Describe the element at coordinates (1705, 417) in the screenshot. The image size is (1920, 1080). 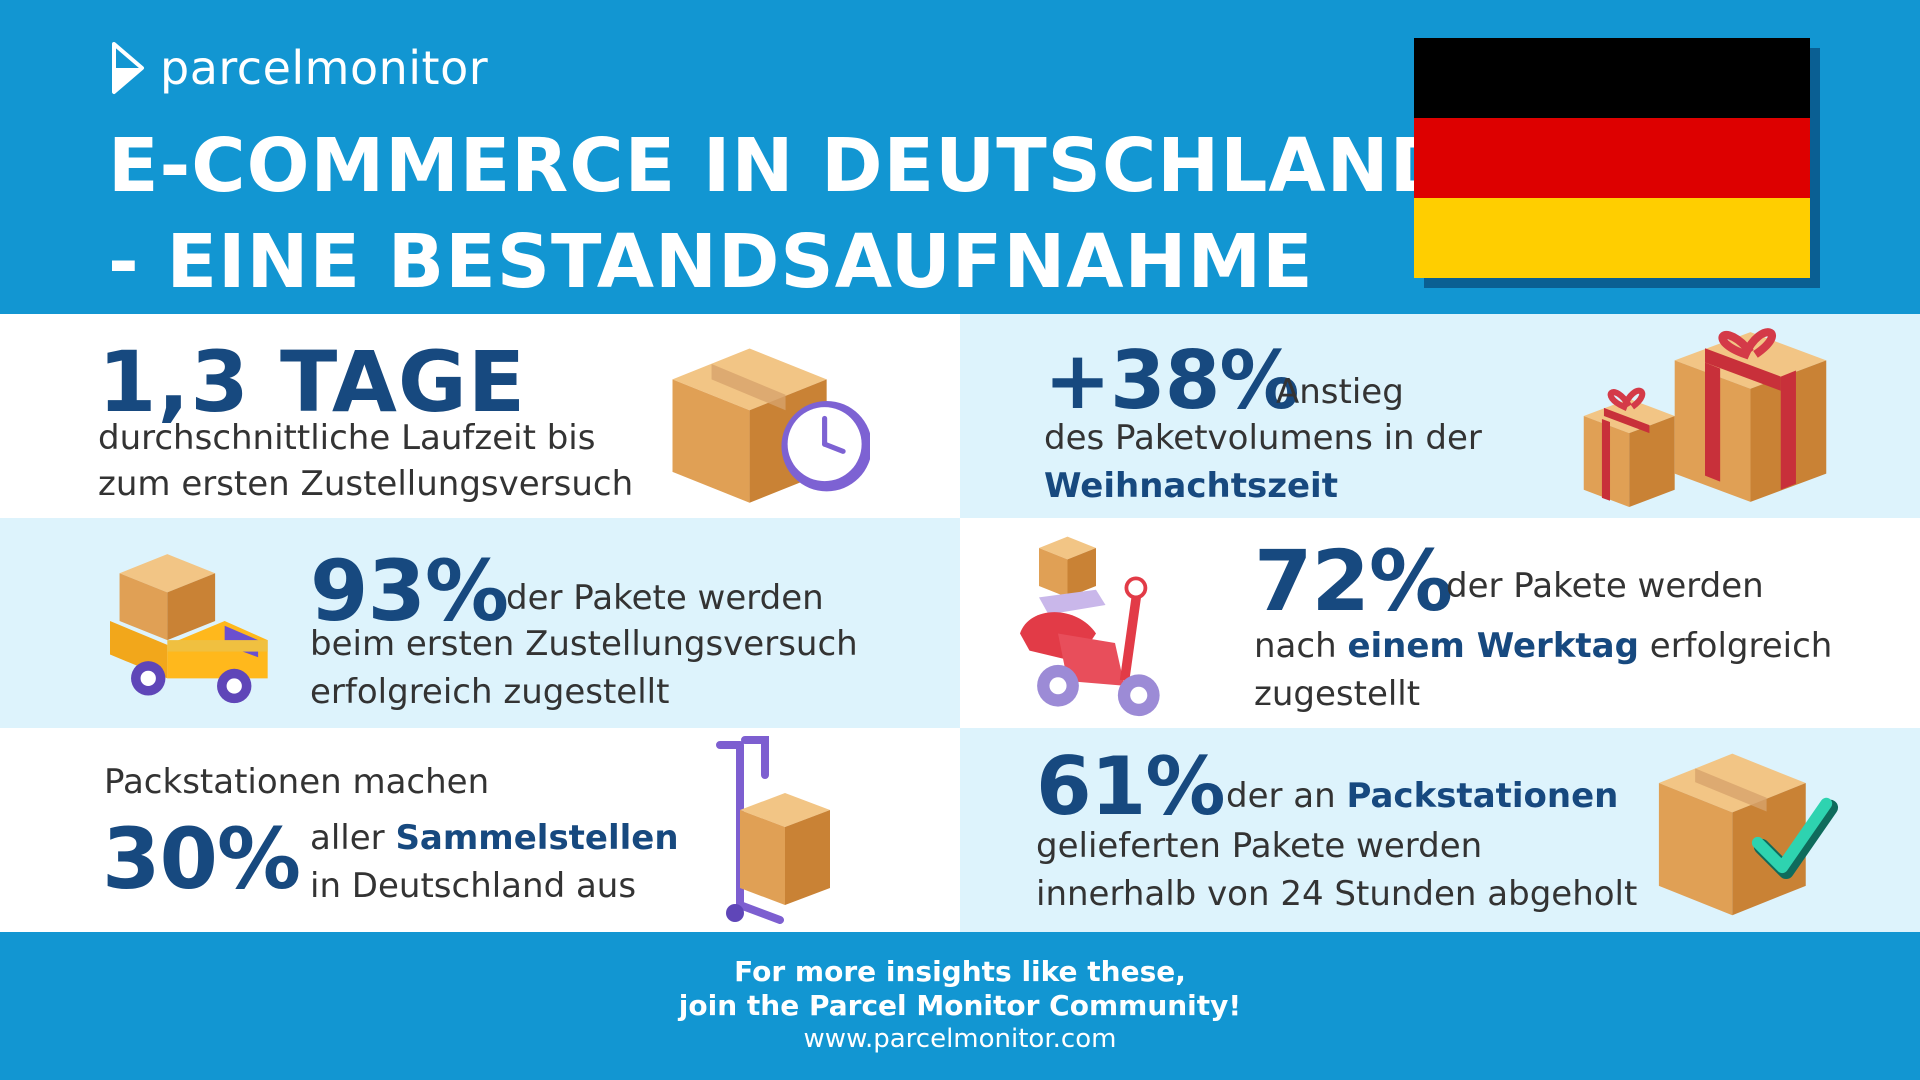
I see `gift-boxes-icon` at that location.